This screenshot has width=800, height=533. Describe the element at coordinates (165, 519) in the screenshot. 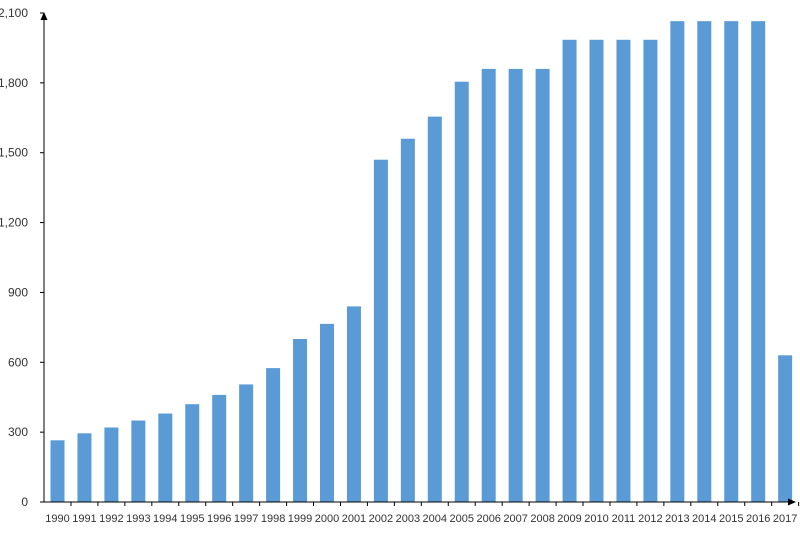

I see `x-tick-label: 1994` at that location.